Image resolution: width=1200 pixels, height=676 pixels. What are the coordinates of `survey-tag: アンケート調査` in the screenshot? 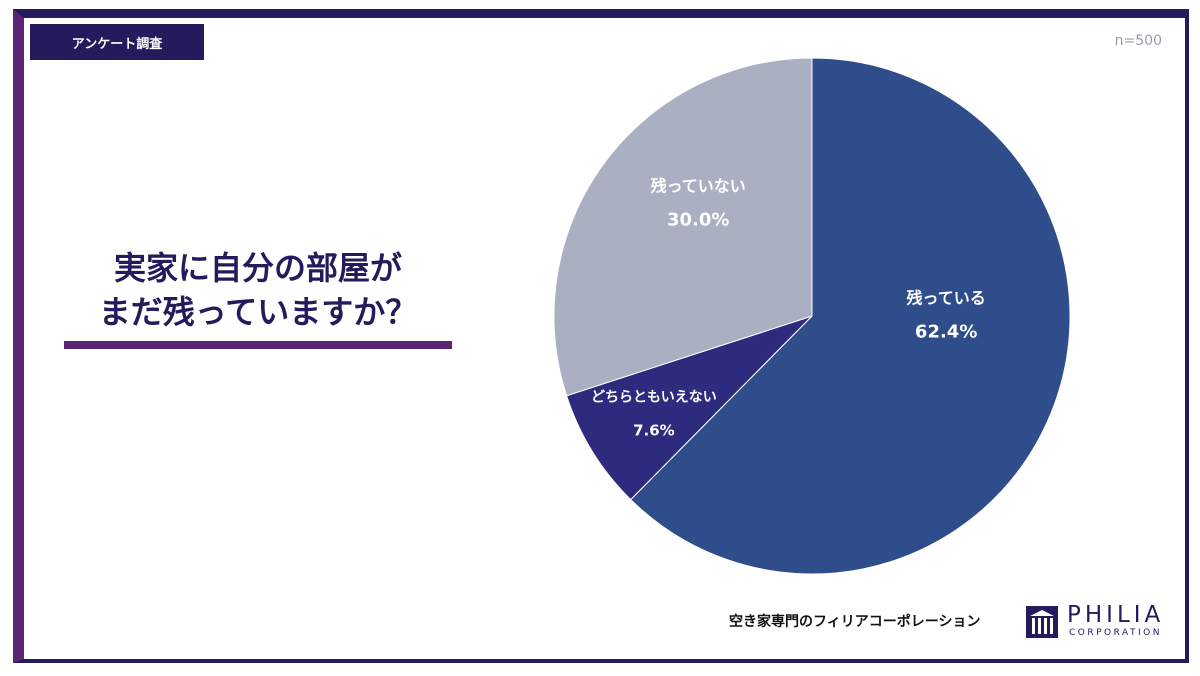 It's located at (117, 42).